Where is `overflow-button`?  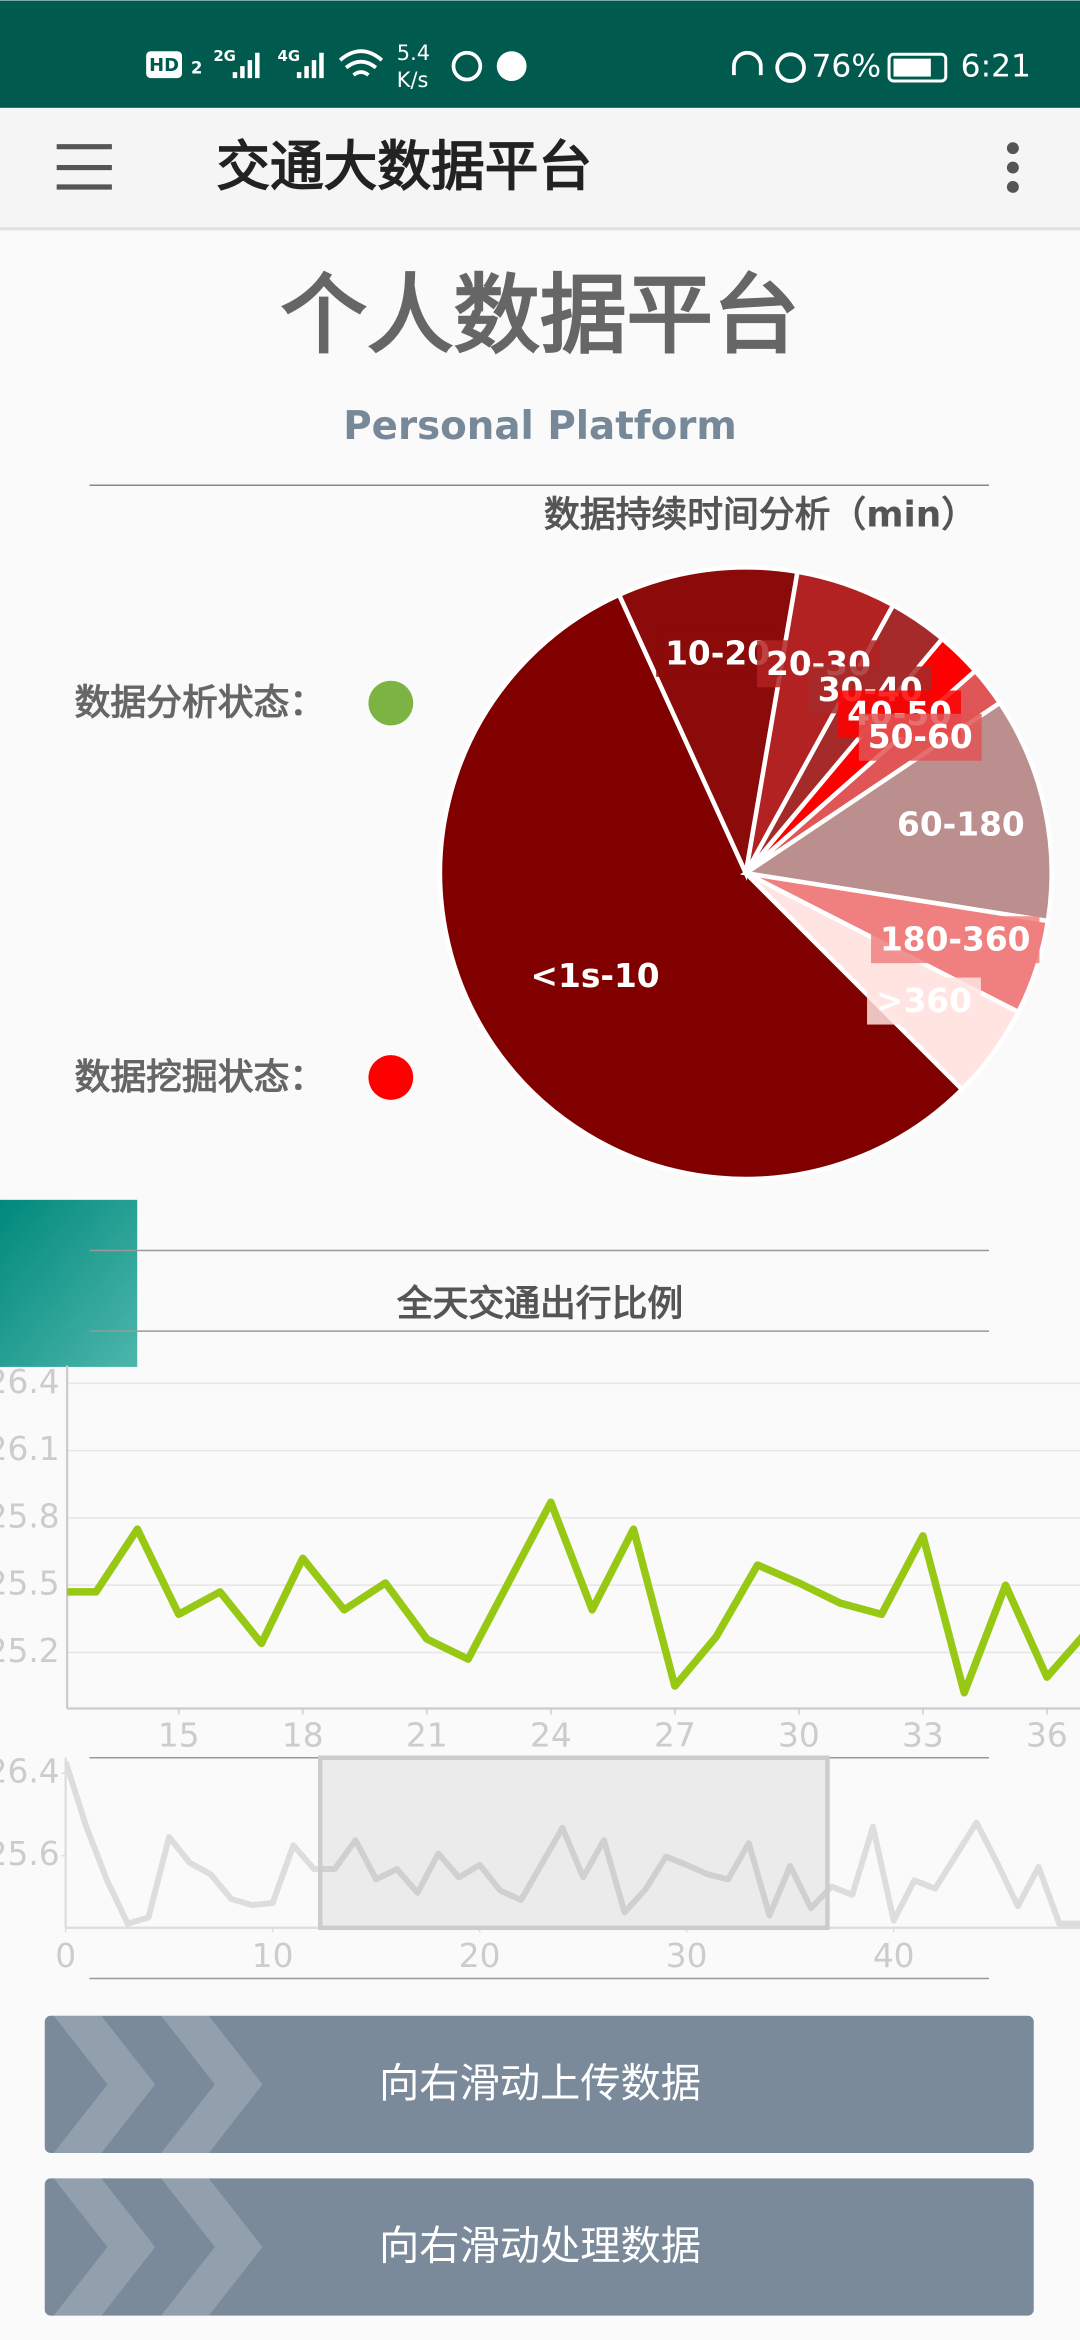 overflow-button is located at coordinates (1012, 167).